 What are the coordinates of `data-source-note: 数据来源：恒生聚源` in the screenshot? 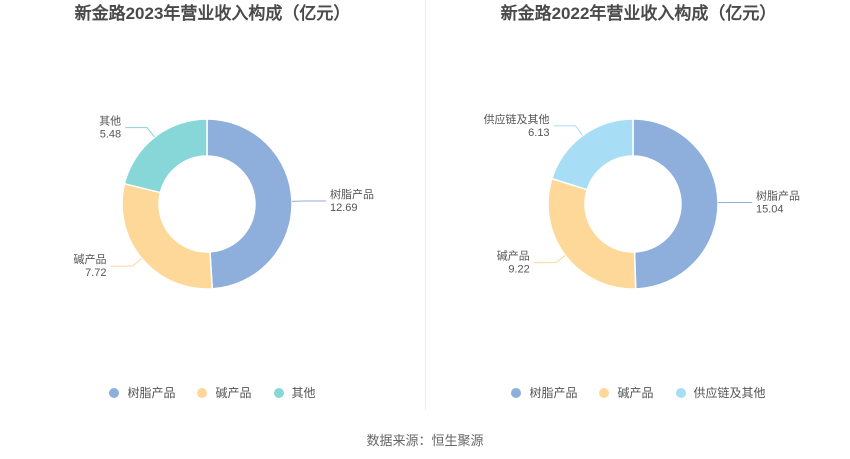 It's located at (425, 440).